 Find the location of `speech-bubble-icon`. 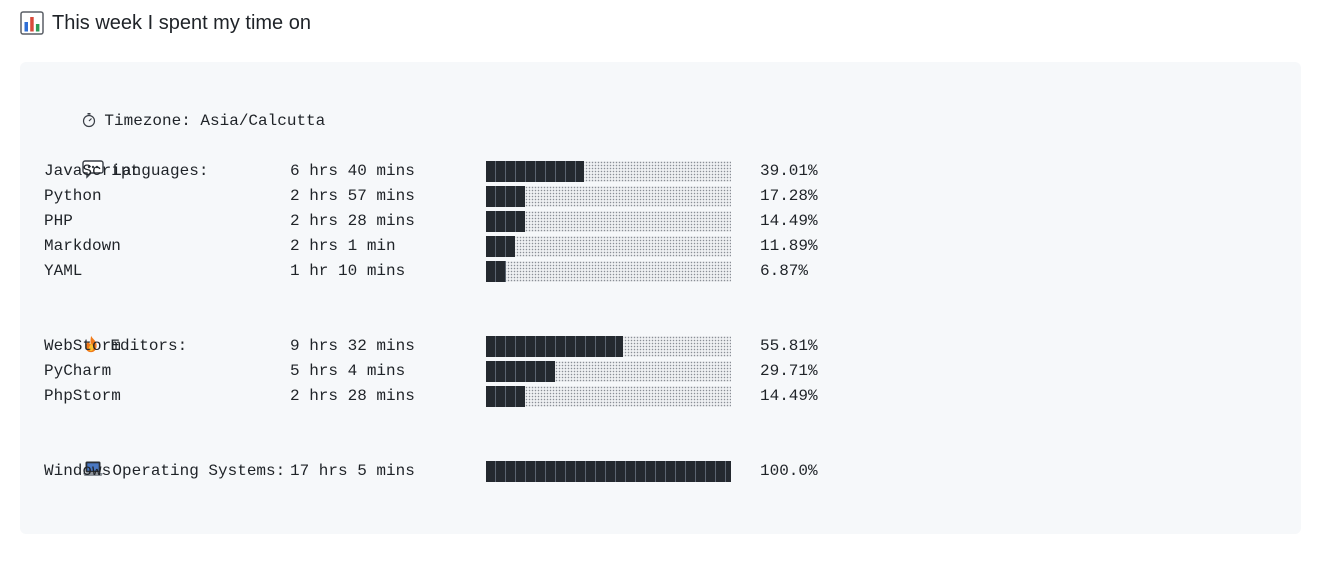

speech-bubble-icon is located at coordinates (93, 169).